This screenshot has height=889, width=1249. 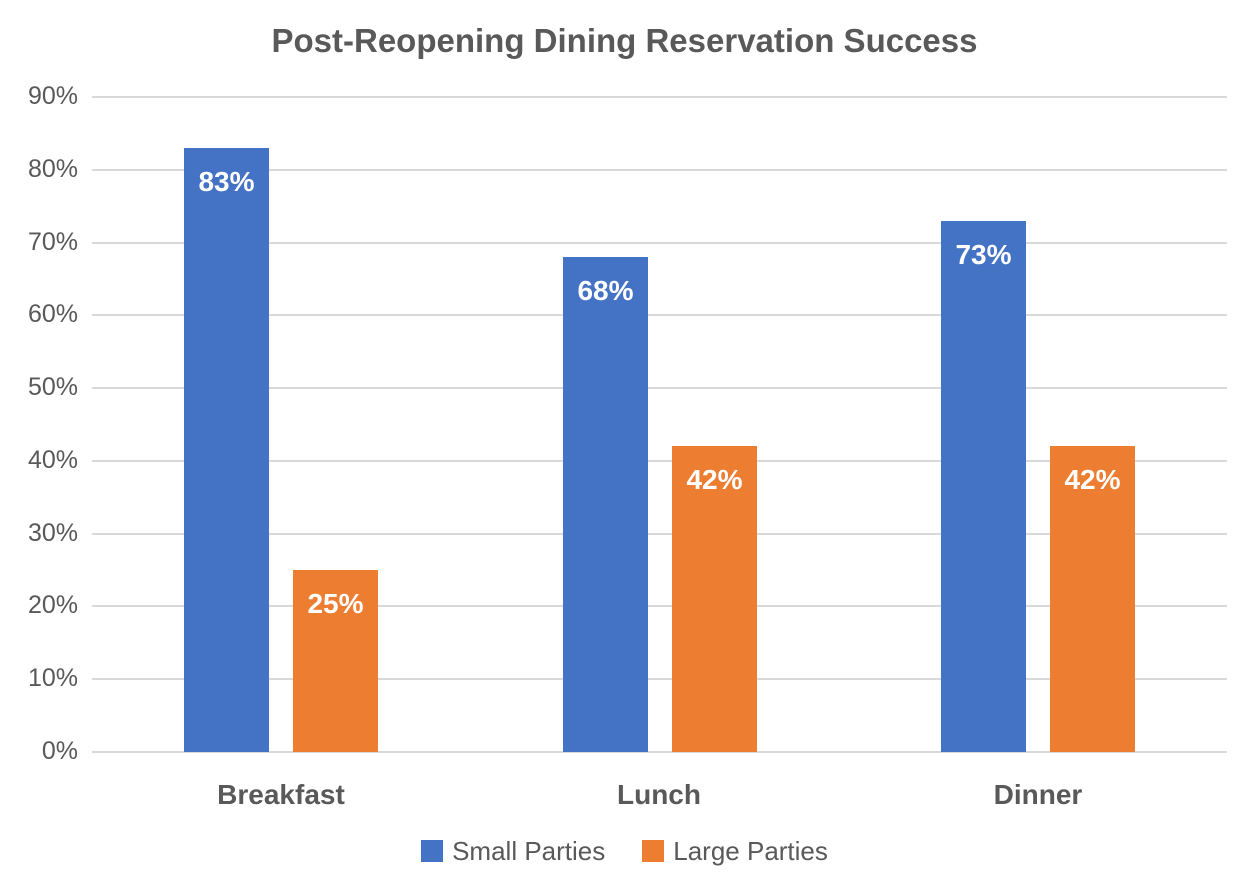 What do you see at coordinates (624, 851) in the screenshot?
I see `legend: Small Parties Large Parties` at bounding box center [624, 851].